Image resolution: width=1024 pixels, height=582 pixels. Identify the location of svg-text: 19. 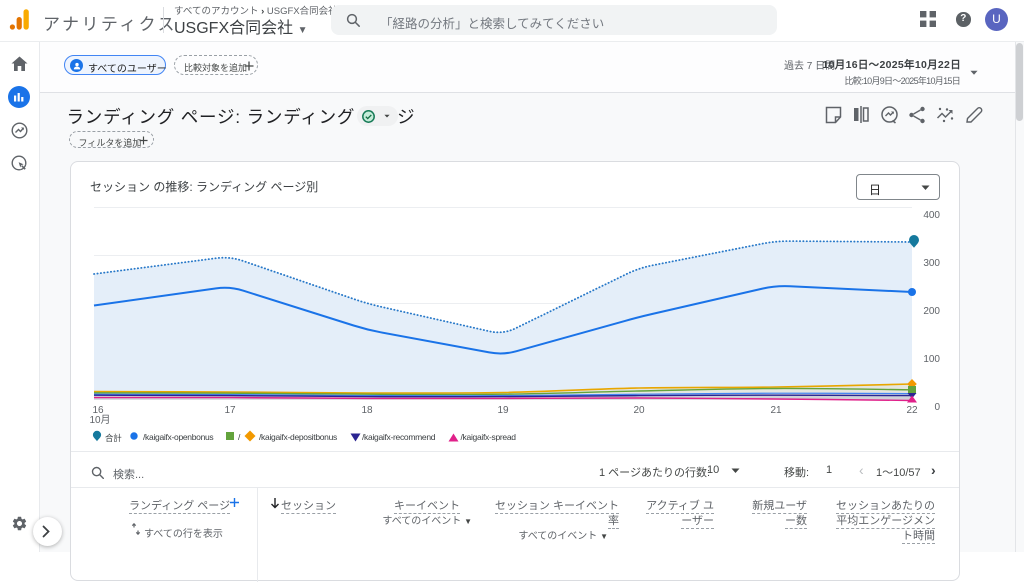
(503, 410).